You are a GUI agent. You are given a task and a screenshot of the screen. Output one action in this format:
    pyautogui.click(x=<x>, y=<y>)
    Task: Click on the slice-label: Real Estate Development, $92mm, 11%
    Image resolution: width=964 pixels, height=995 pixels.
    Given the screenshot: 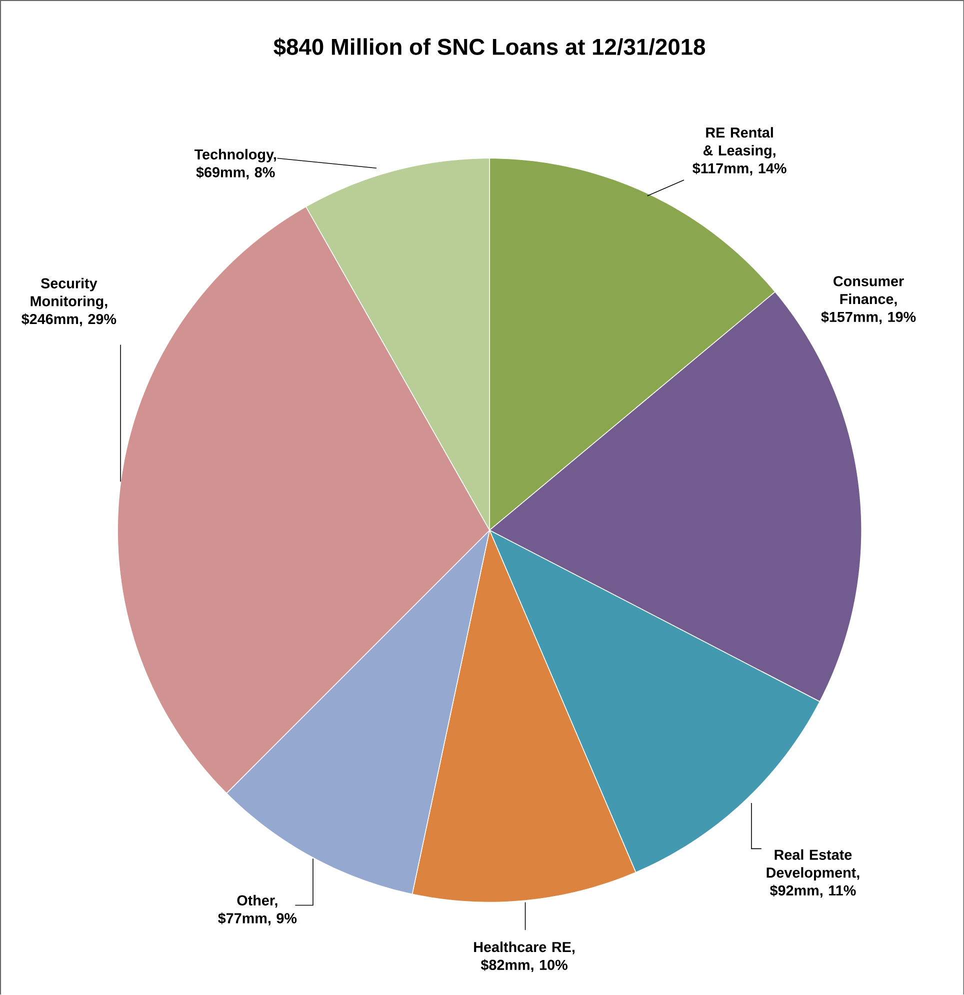 What is the action you would take?
    pyautogui.click(x=813, y=873)
    